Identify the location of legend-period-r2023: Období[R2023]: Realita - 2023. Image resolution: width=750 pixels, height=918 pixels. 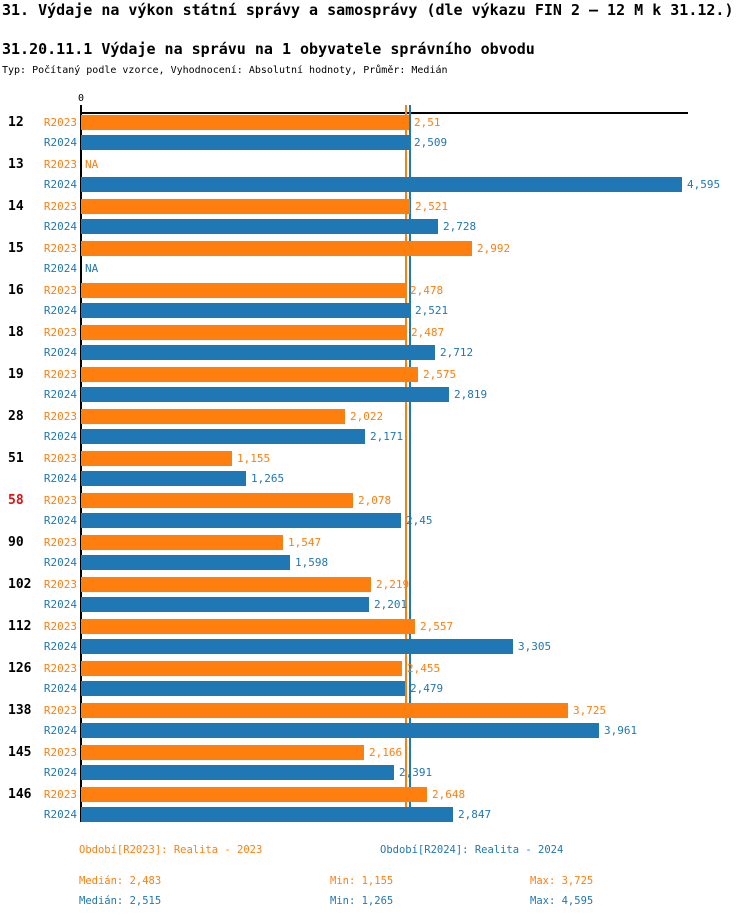
(171, 850).